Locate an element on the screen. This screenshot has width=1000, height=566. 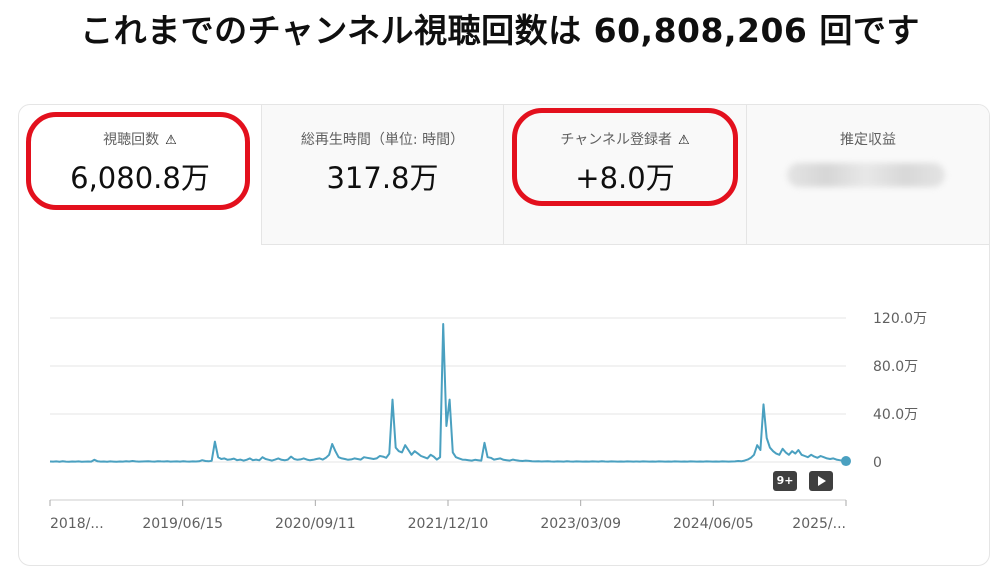
play-icon is located at coordinates (821, 481).